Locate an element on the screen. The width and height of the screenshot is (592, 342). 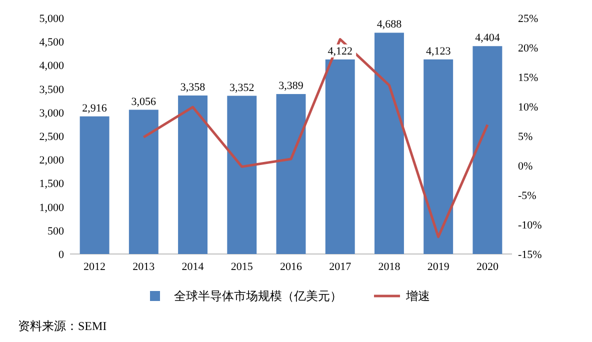
x-tick-label: 2016 is located at coordinates (291, 267).